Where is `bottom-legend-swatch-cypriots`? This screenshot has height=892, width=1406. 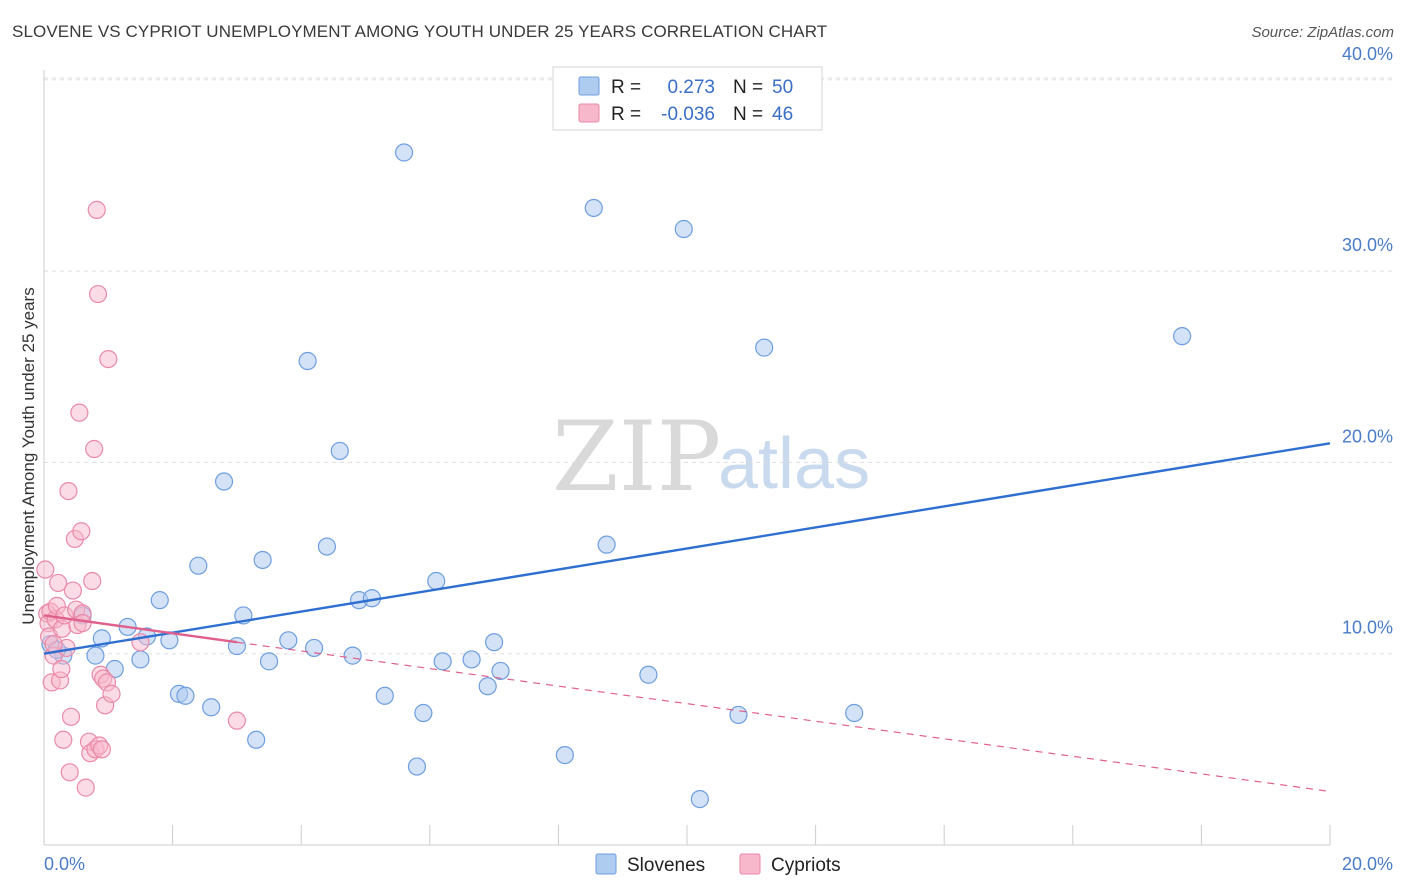 bottom-legend-swatch-cypriots is located at coordinates (750, 864).